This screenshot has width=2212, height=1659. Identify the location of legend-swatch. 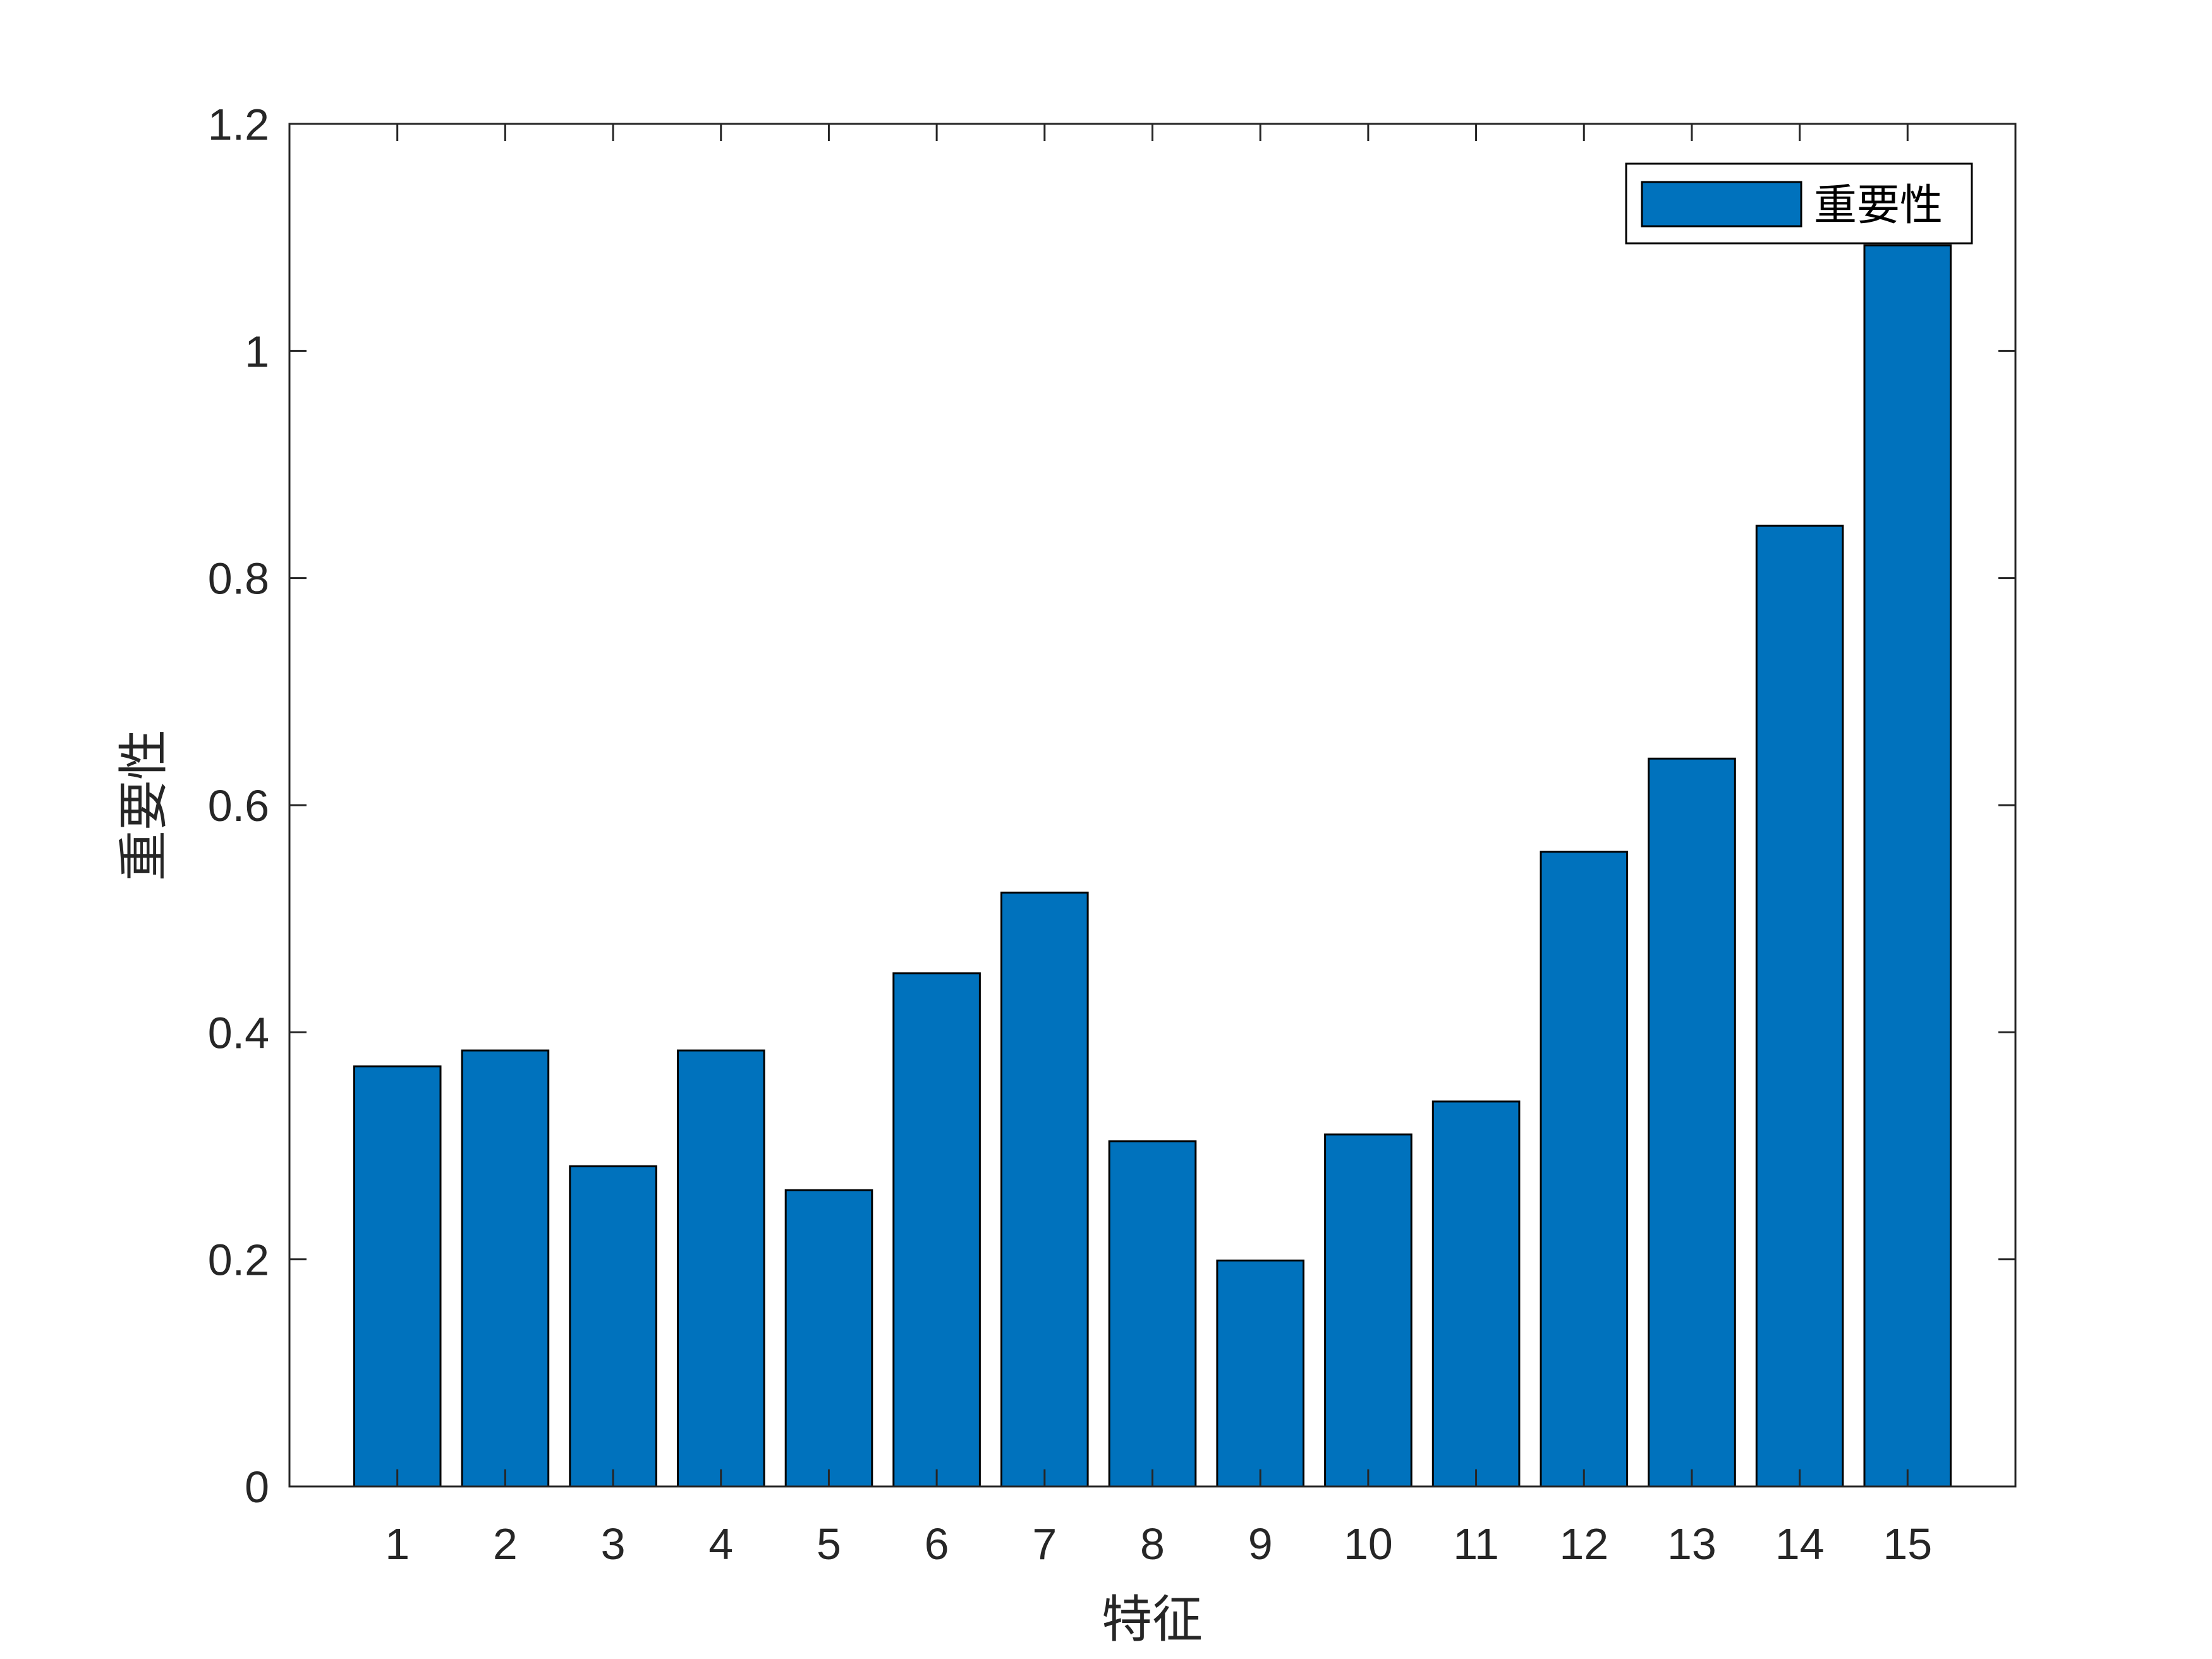
(1722, 204).